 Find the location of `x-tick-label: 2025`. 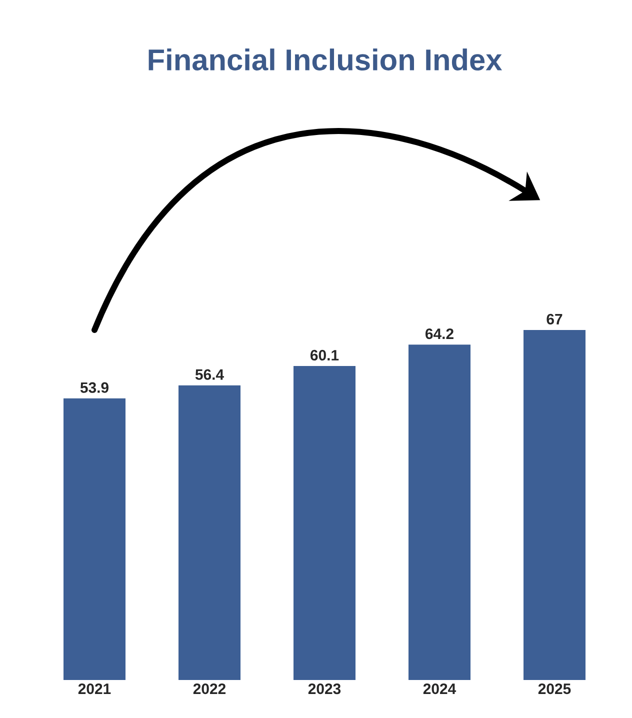

x-tick-label: 2025 is located at coordinates (554, 689).